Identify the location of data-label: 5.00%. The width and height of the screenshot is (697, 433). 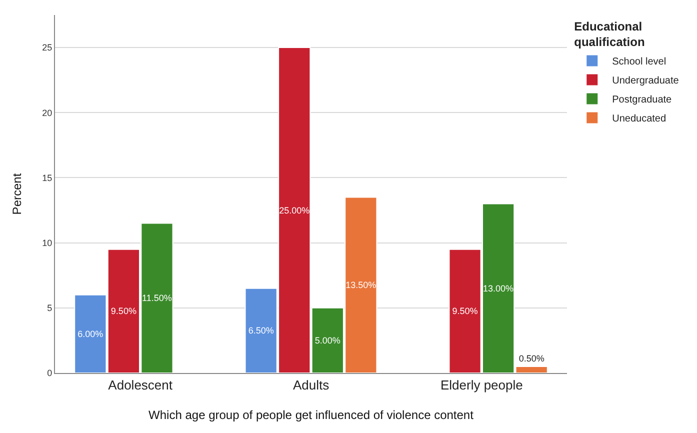
(327, 340).